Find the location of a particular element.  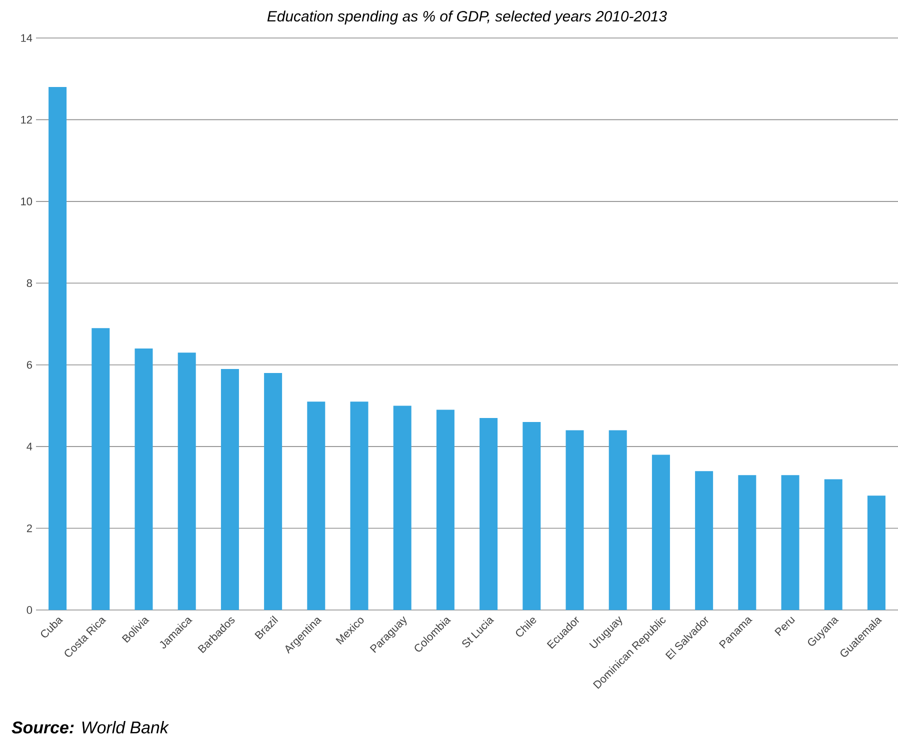

y-tick-label: 12 is located at coordinates (26, 120).